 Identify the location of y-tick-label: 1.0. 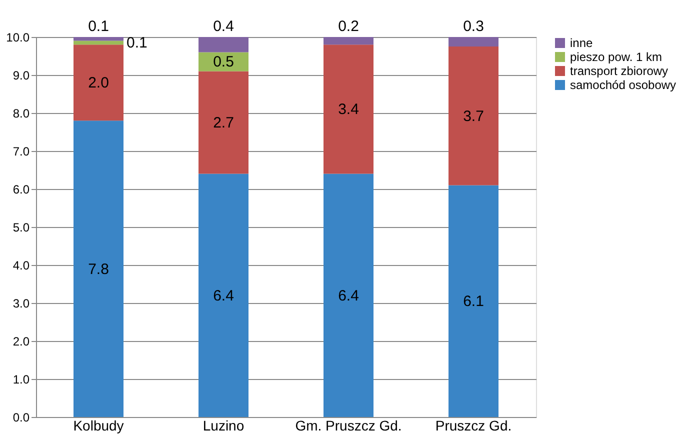
(21, 379).